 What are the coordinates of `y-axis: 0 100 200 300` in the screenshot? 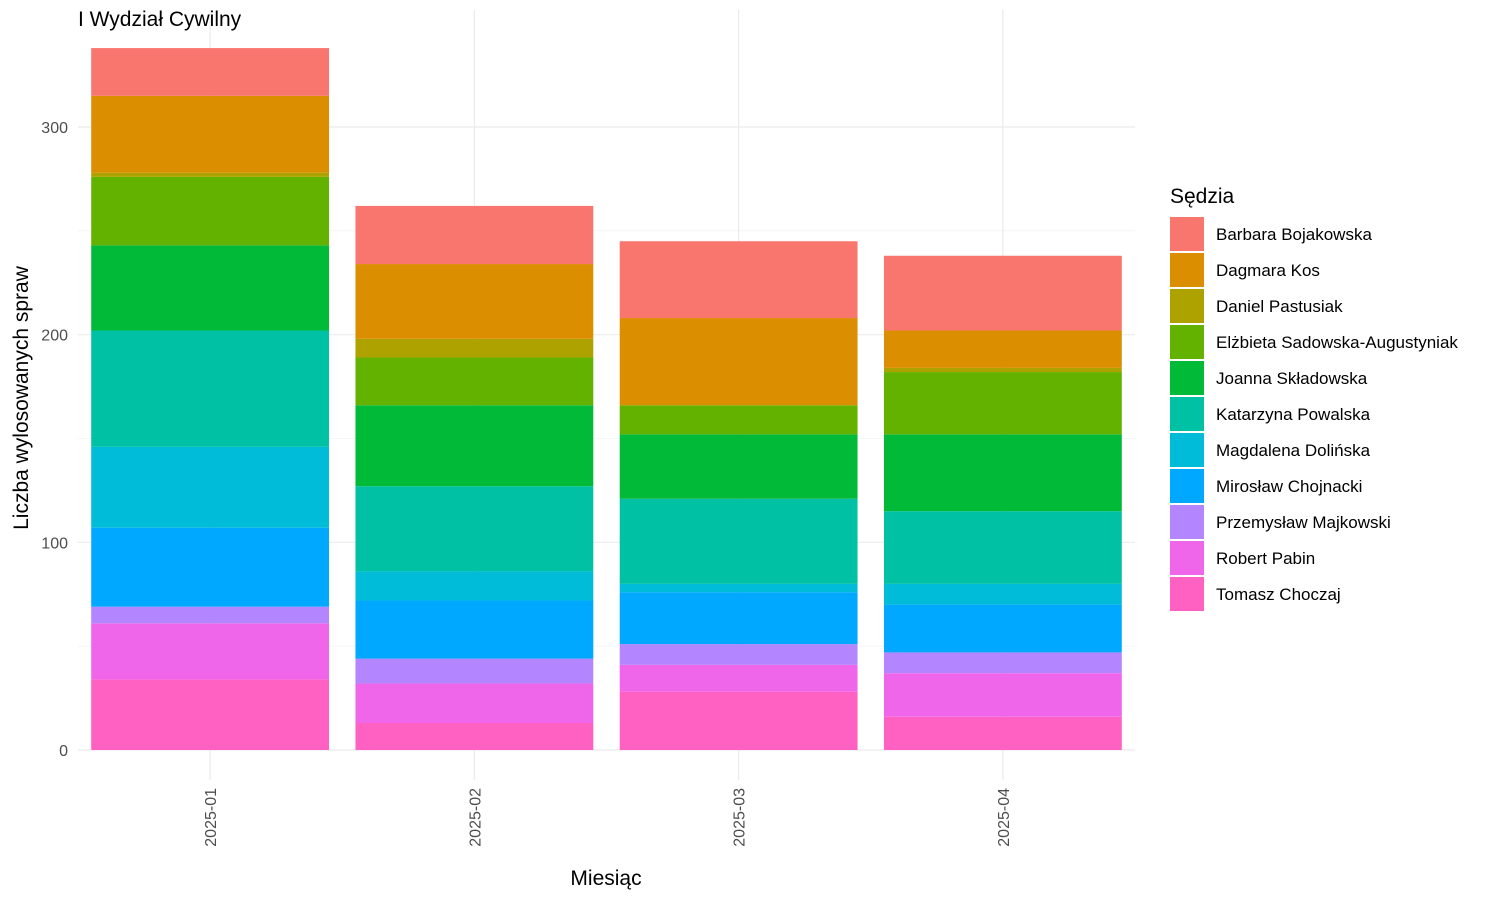 It's located at (54, 440).